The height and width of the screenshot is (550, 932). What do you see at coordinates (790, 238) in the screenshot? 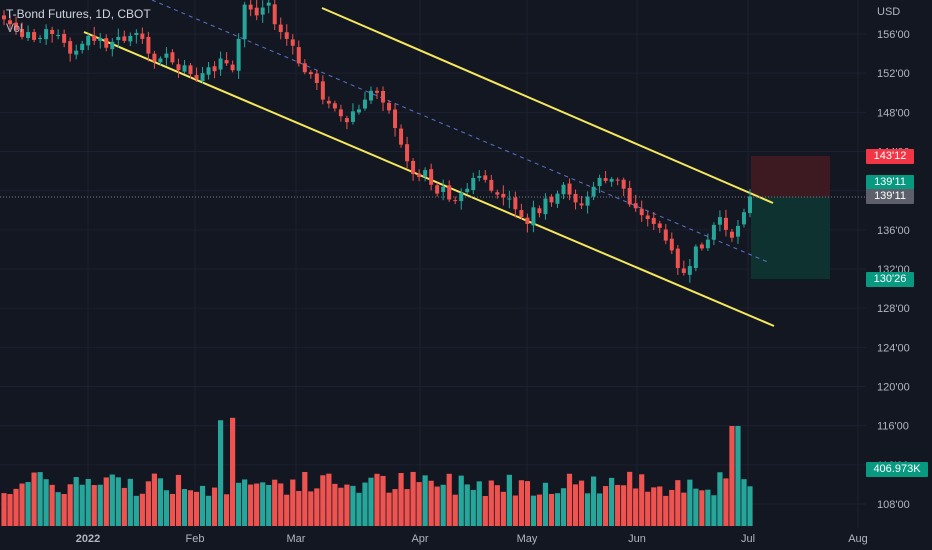
I see `target-zone` at bounding box center [790, 238].